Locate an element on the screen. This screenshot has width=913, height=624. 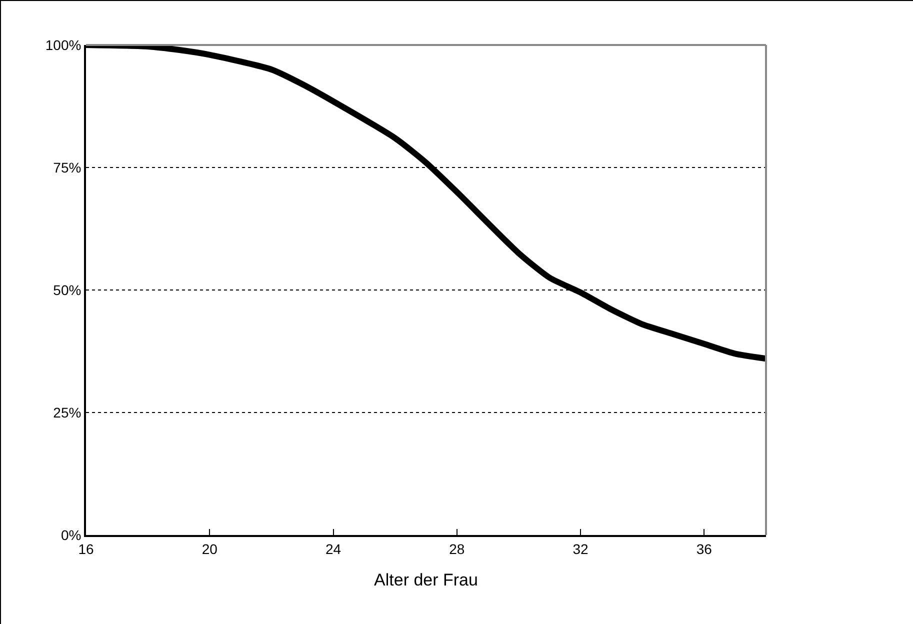
x-tick-label: 36 is located at coordinates (704, 548).